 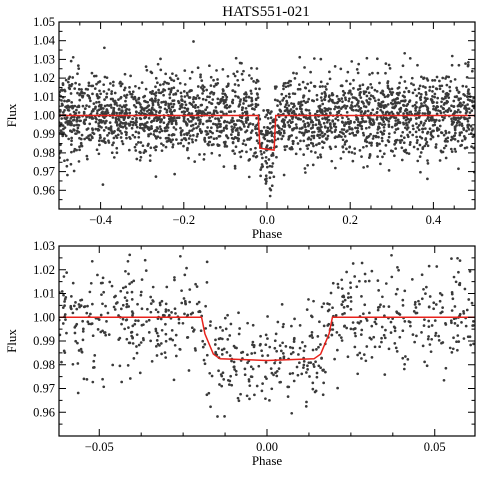 I want to click on y-tick-label: 1.03, so click(x=44, y=59).